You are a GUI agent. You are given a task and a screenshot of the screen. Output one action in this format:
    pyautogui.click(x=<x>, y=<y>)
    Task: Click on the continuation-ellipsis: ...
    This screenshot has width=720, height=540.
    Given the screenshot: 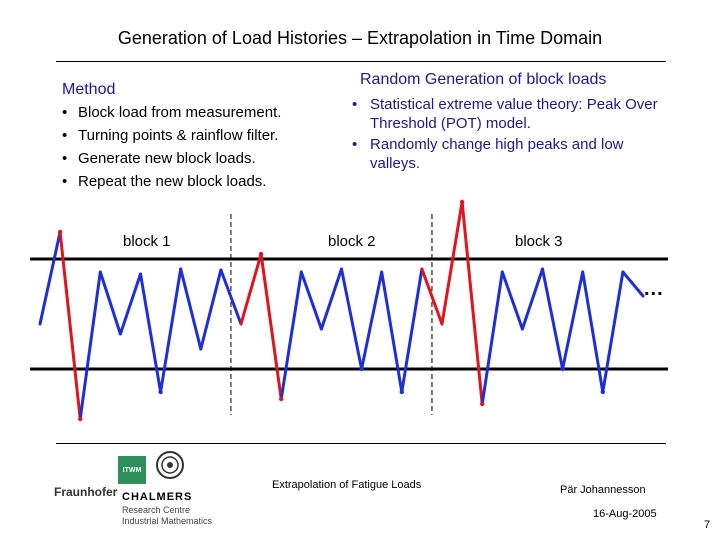 What is the action you would take?
    pyautogui.click(x=654, y=289)
    